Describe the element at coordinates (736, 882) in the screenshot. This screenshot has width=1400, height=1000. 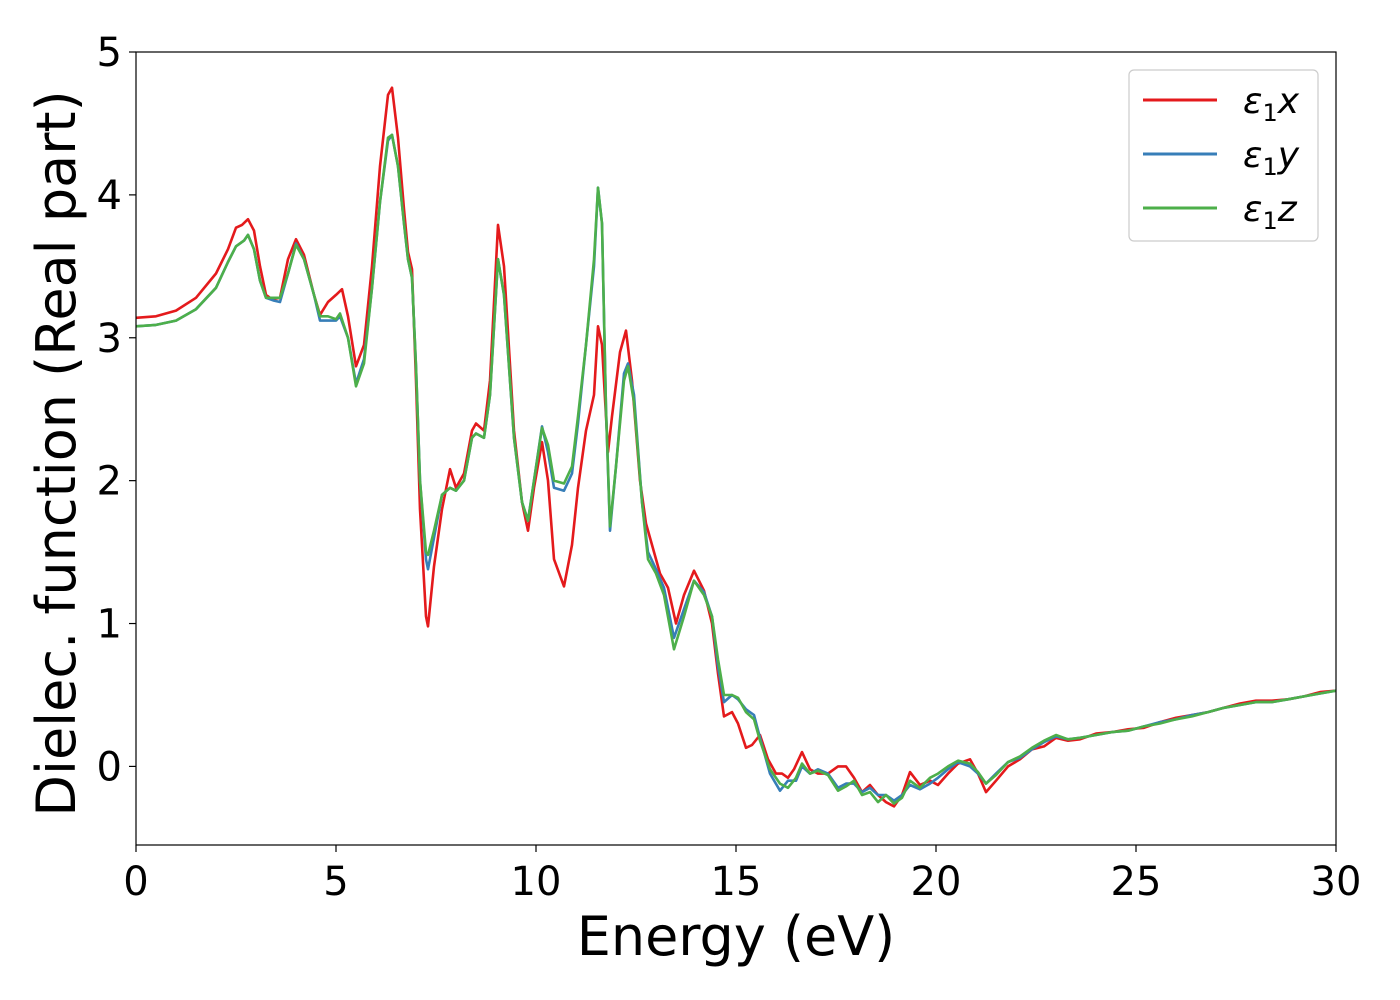
I see `x-tick-label: 15` at that location.